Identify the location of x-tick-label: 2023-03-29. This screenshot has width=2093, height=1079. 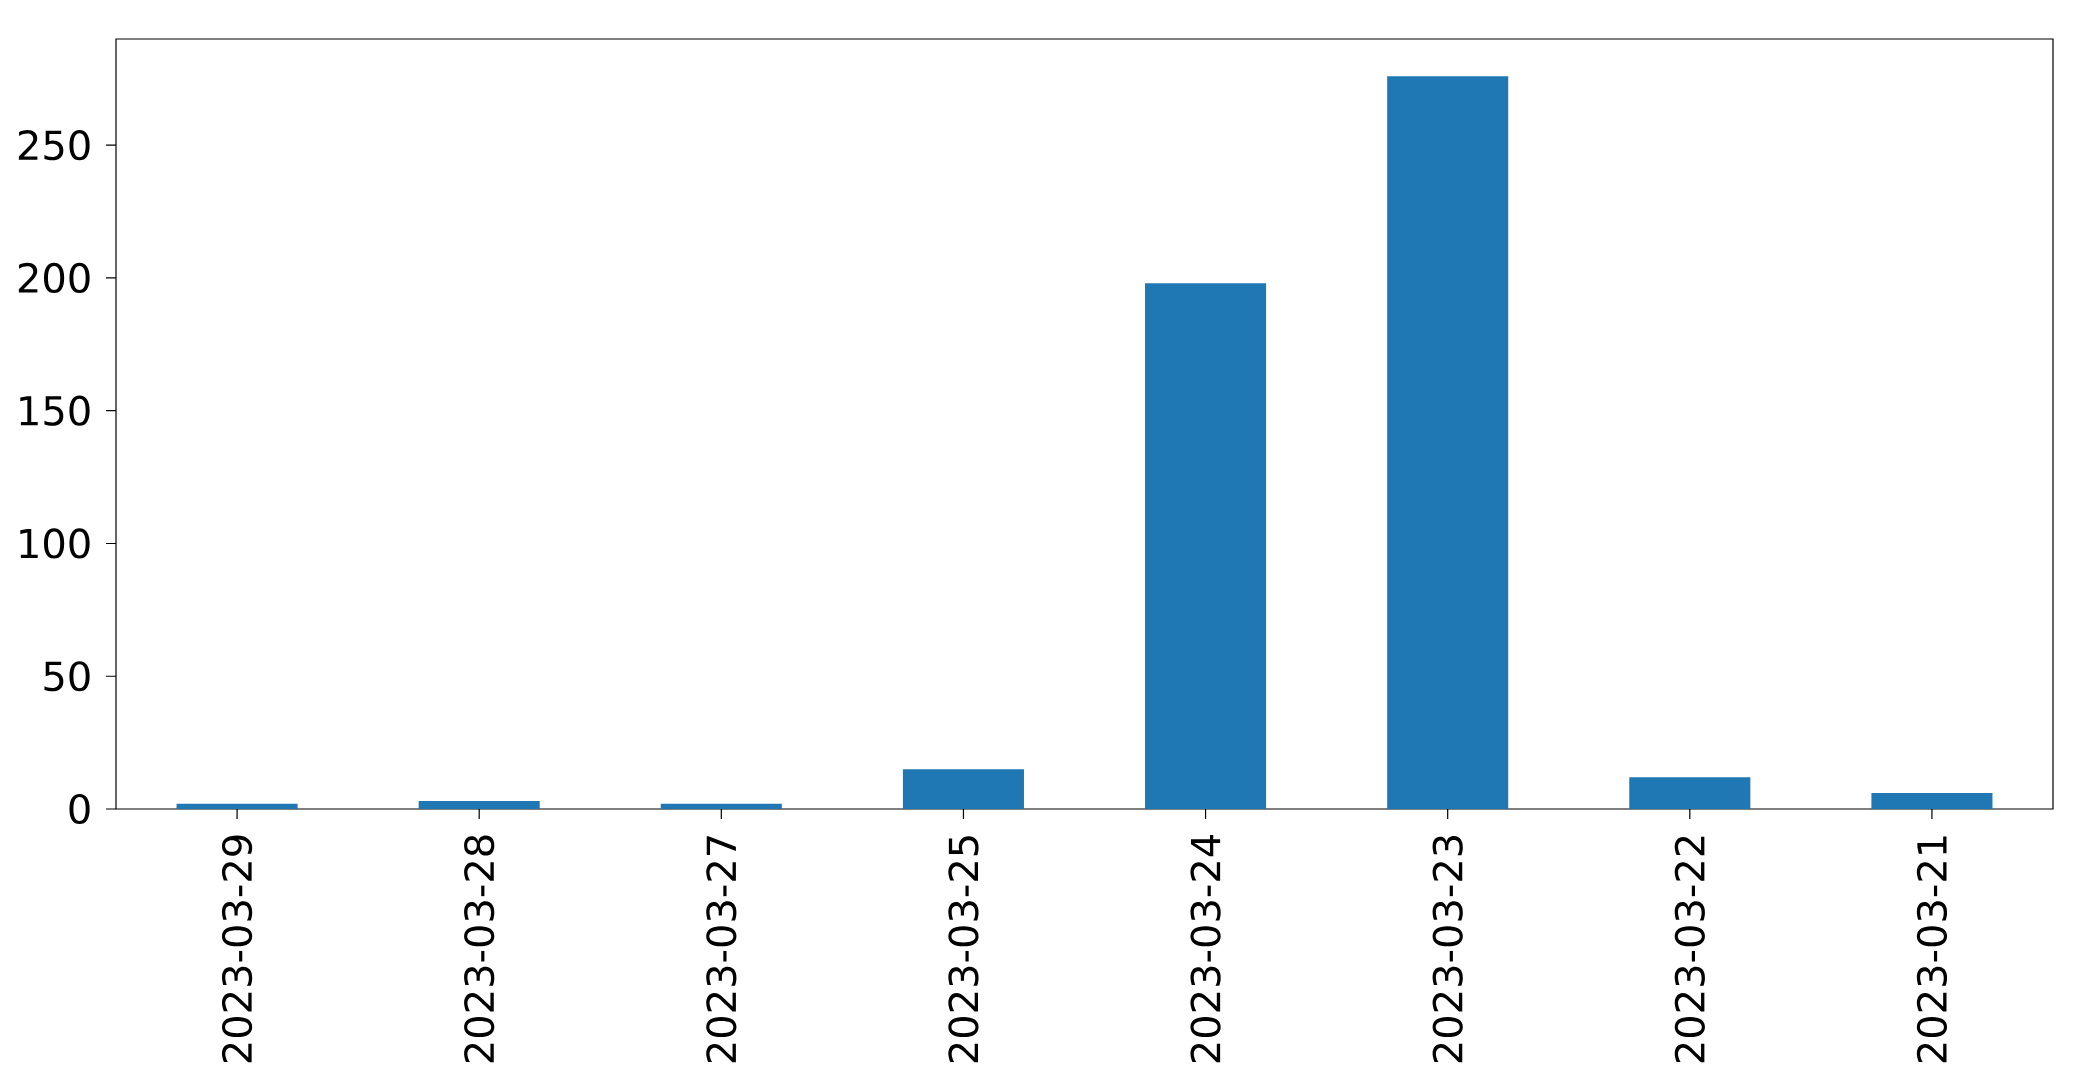
(237, 949).